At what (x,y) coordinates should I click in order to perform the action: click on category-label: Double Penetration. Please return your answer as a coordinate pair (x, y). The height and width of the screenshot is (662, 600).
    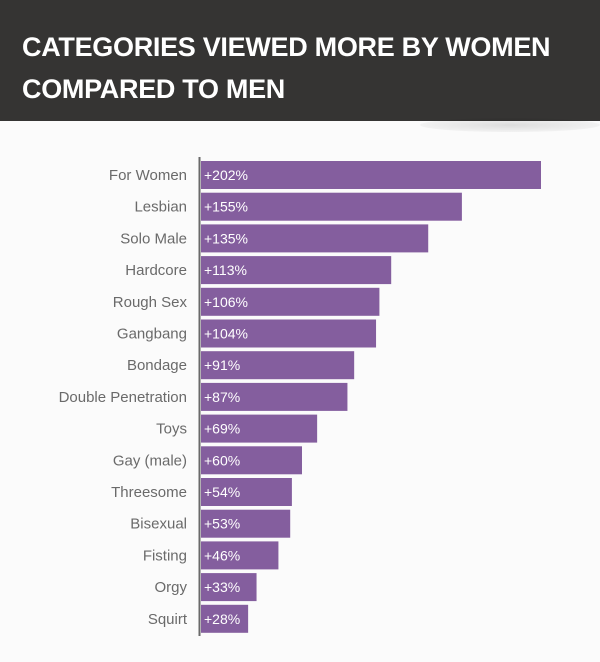
    Looking at the image, I should click on (123, 397).